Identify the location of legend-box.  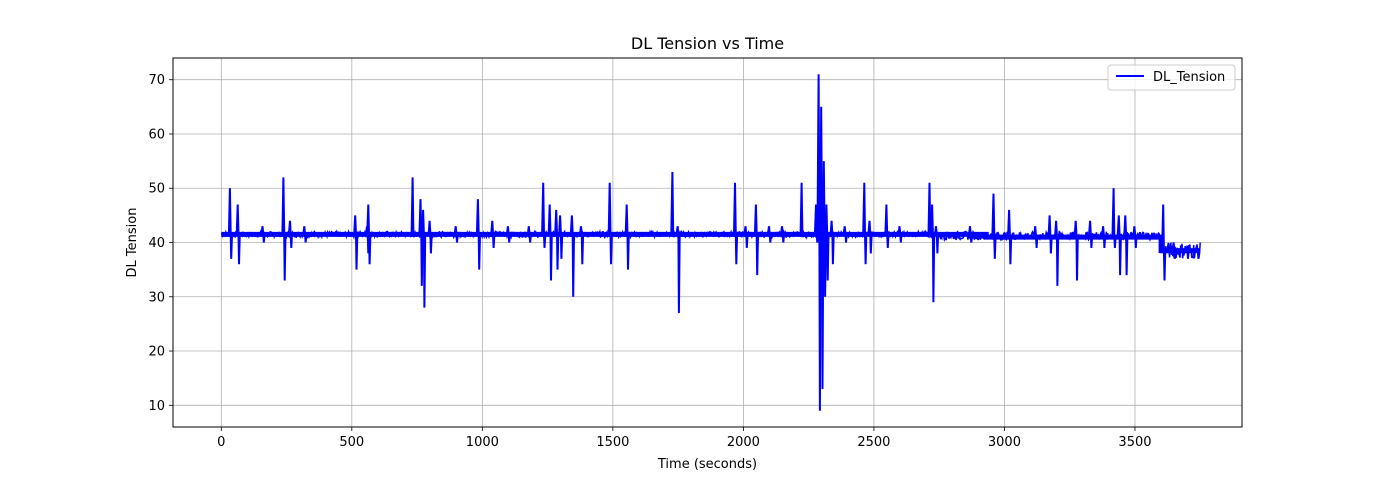
(1171, 77).